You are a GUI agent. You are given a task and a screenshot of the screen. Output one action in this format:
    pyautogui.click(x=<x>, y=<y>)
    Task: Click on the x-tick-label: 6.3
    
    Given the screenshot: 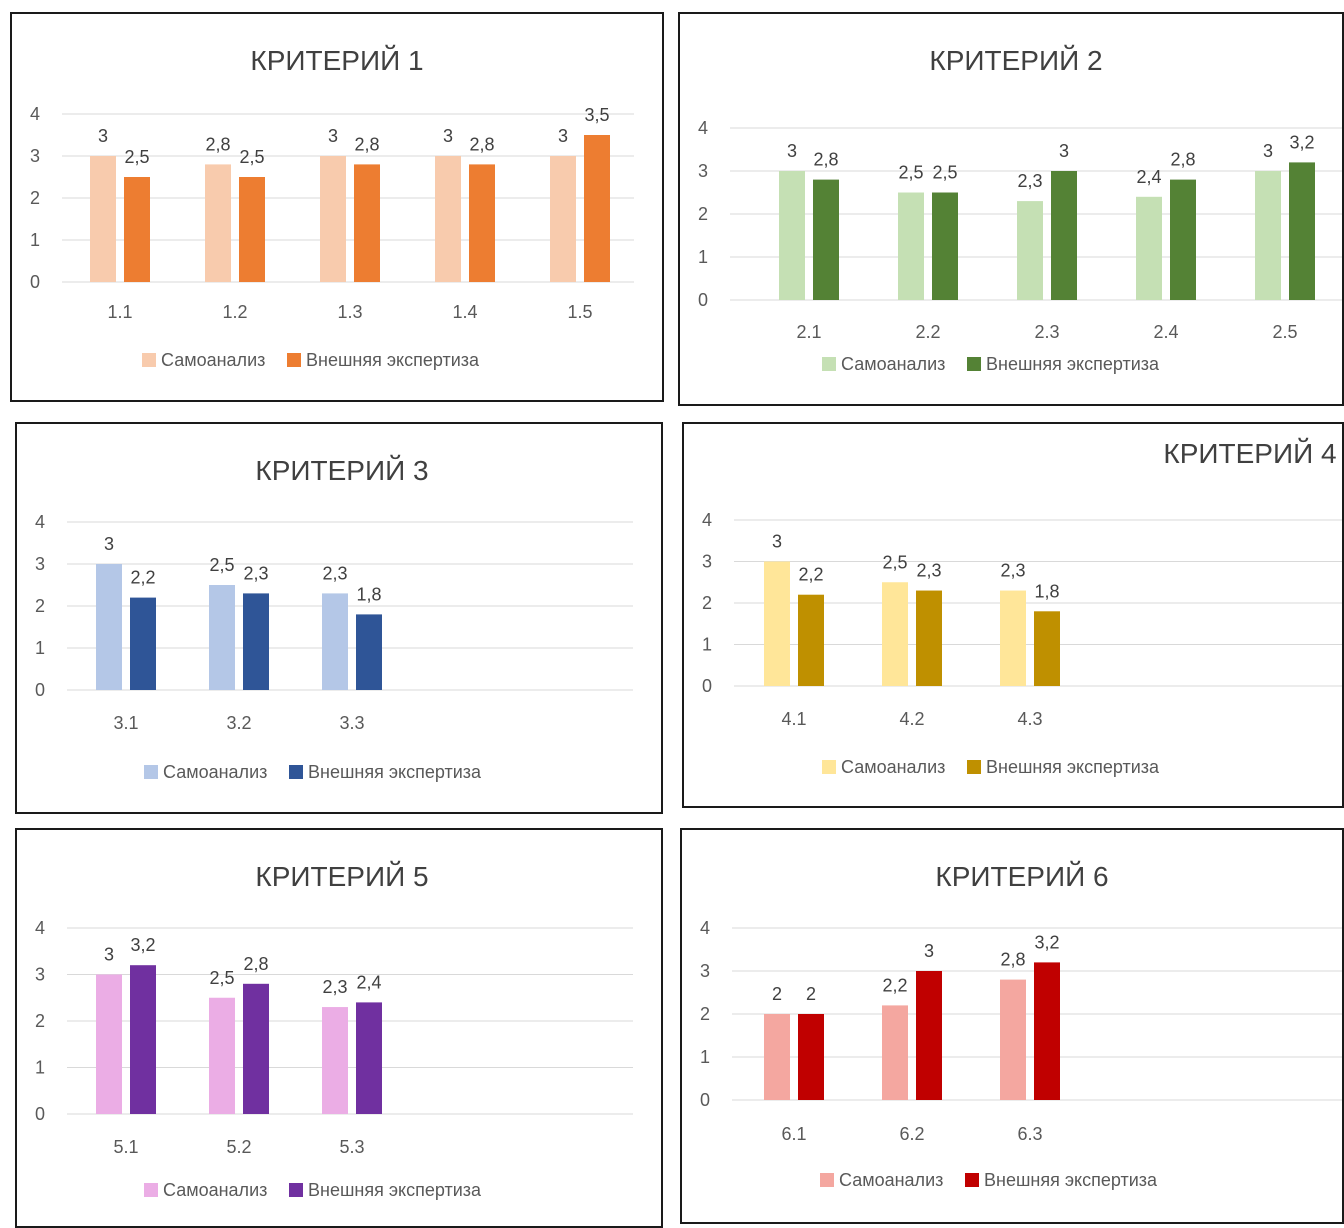 What is the action you would take?
    pyautogui.click(x=1029, y=1134)
    